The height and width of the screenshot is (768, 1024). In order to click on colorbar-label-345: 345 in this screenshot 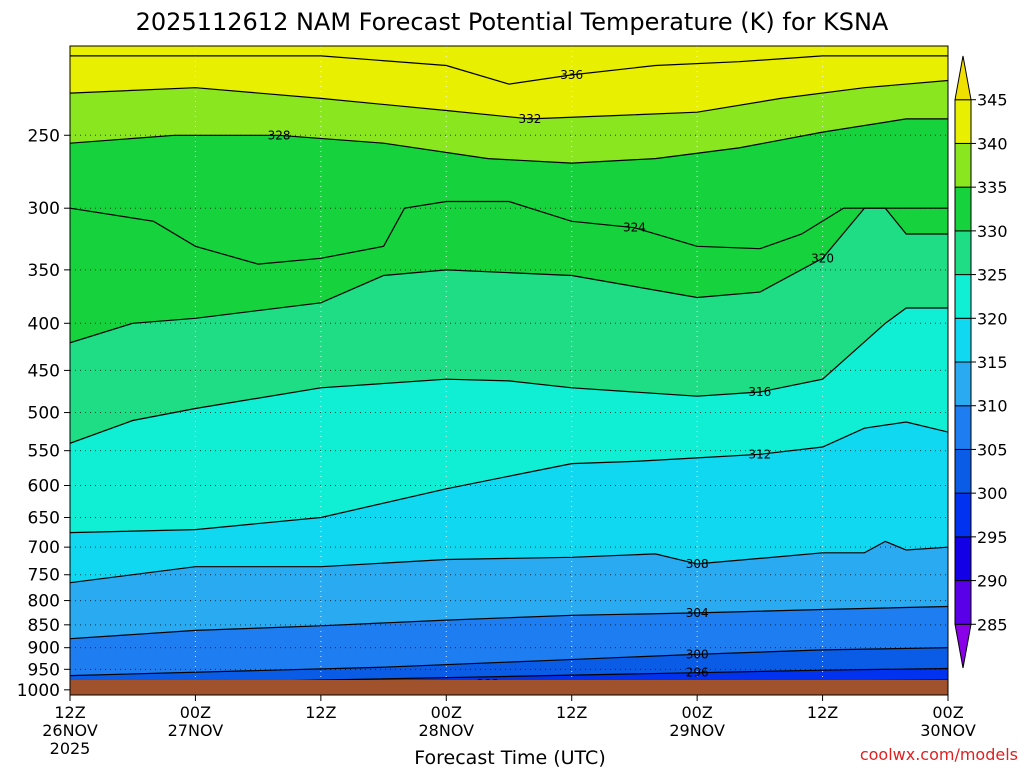, I will do `click(992, 100)`.